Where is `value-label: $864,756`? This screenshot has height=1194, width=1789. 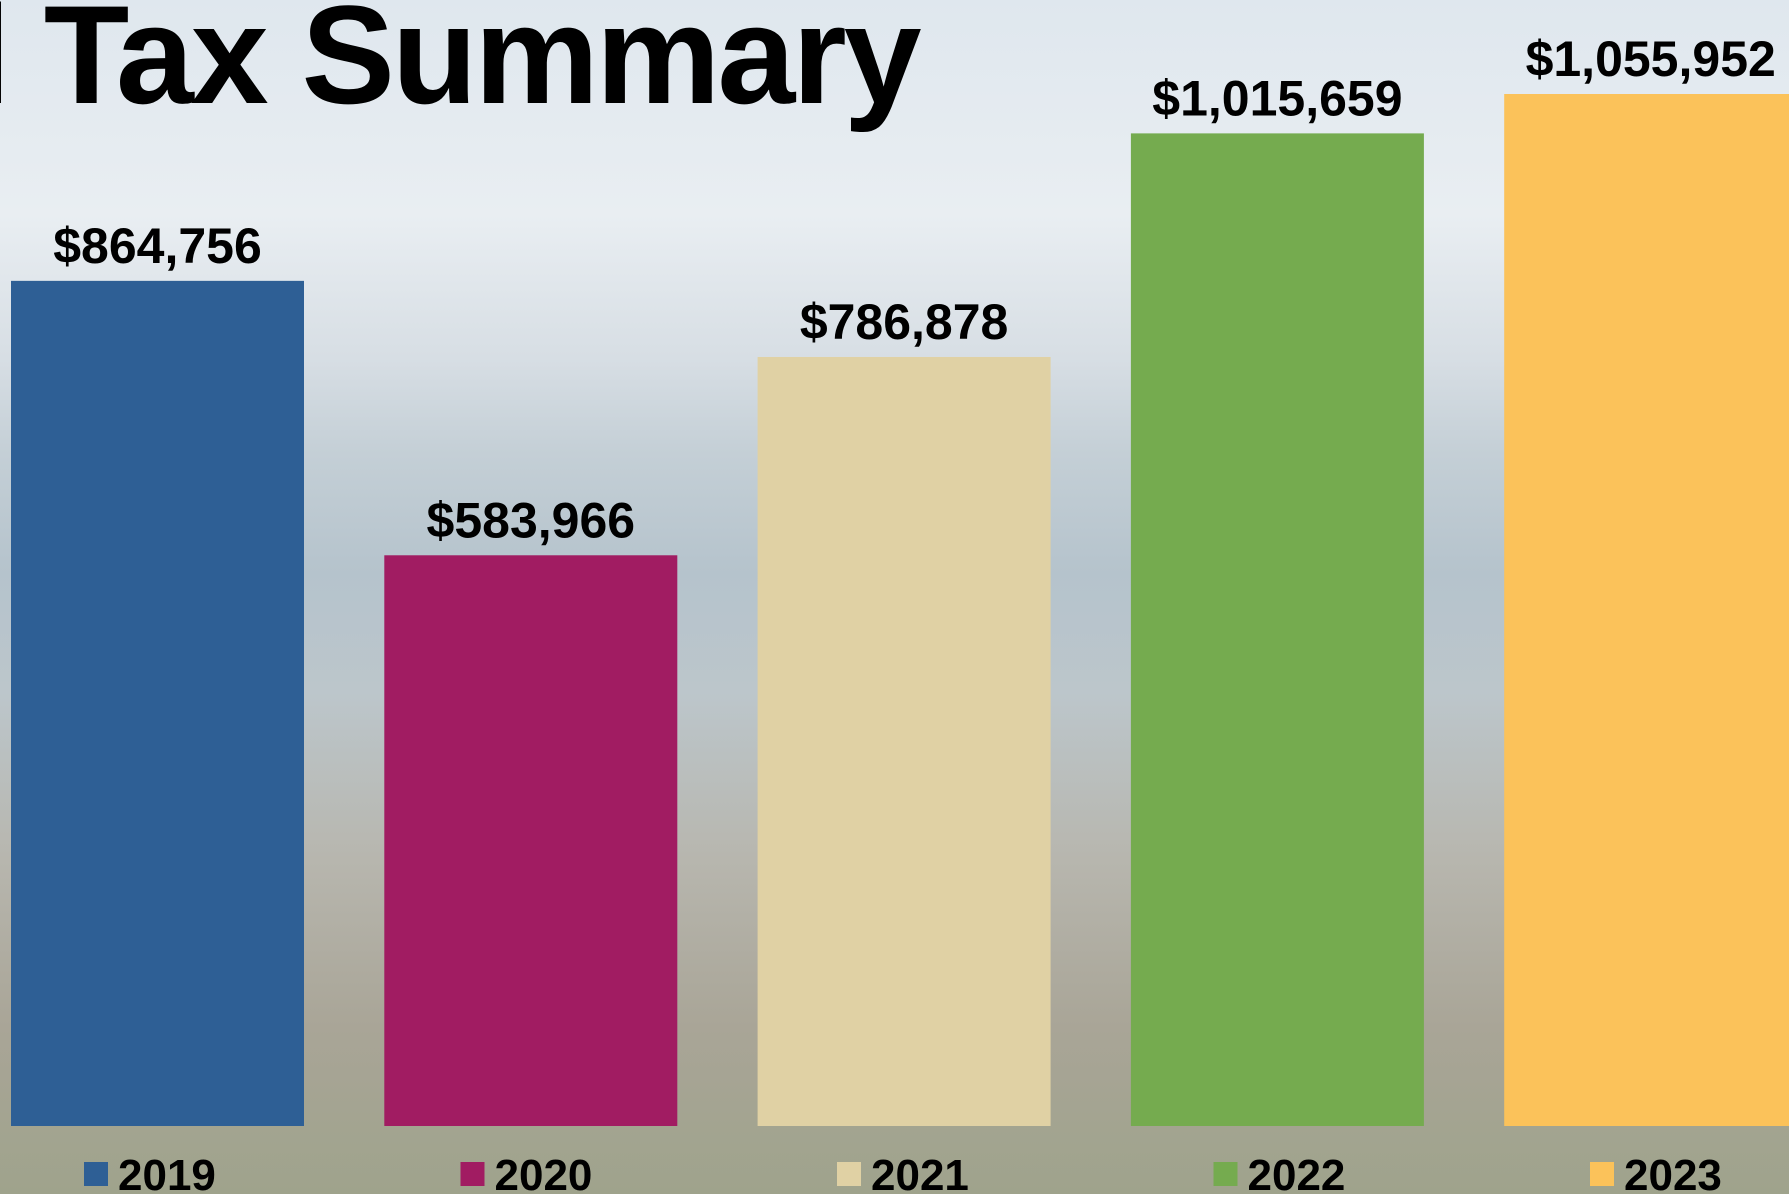 value-label: $864,756 is located at coordinates (157, 246).